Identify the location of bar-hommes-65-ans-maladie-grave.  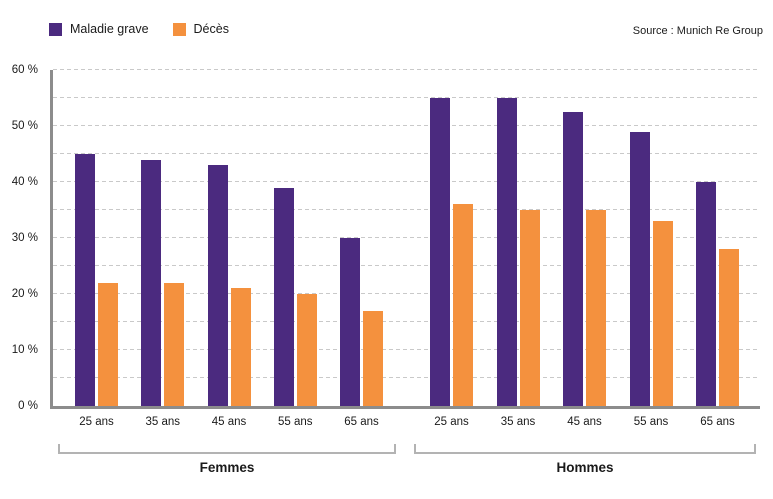
(706, 294).